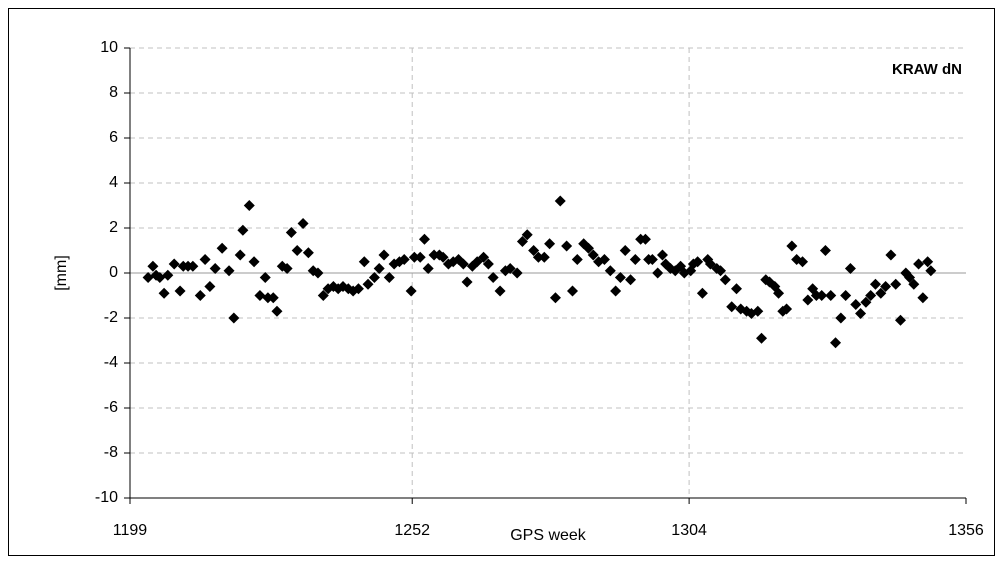 This screenshot has width=1004, height=564. What do you see at coordinates (111, 317) in the screenshot?
I see `y-tick-label: -2` at bounding box center [111, 317].